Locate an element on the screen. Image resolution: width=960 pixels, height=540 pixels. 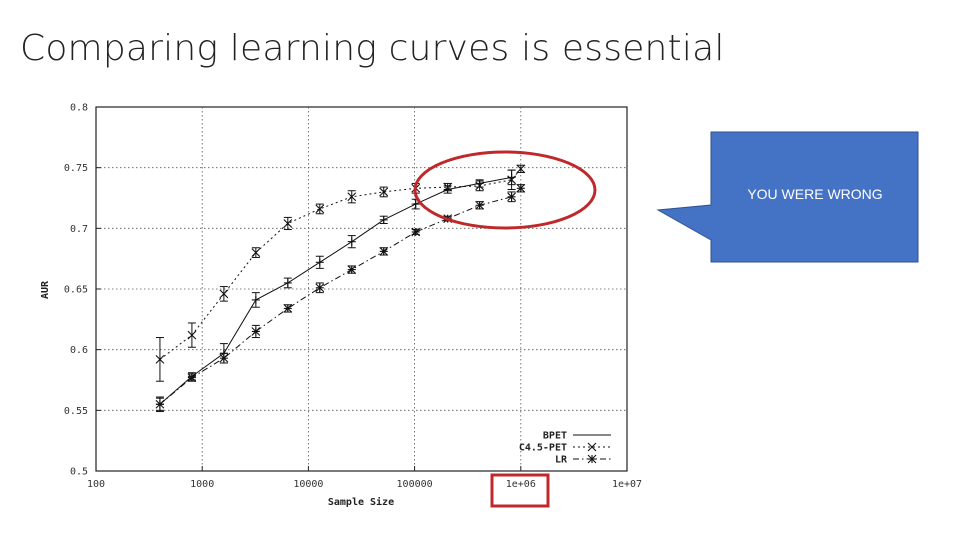
slide-title: Comparing learning curves is essential is located at coordinates (372, 48).